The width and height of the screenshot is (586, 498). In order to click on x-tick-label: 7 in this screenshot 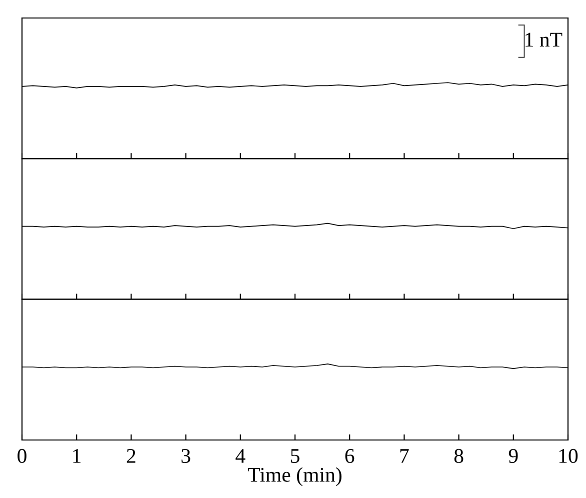, I will do `click(404, 456)`.